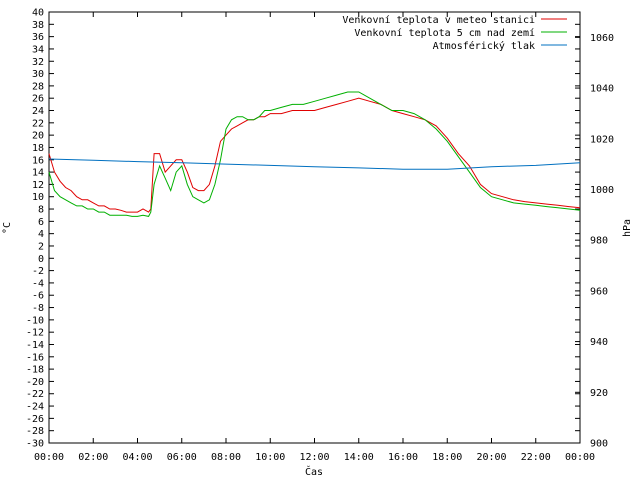 The width and height of the screenshot is (640, 480). What do you see at coordinates (602, 190) in the screenshot?
I see `y2-tick-label: 1000` at bounding box center [602, 190].